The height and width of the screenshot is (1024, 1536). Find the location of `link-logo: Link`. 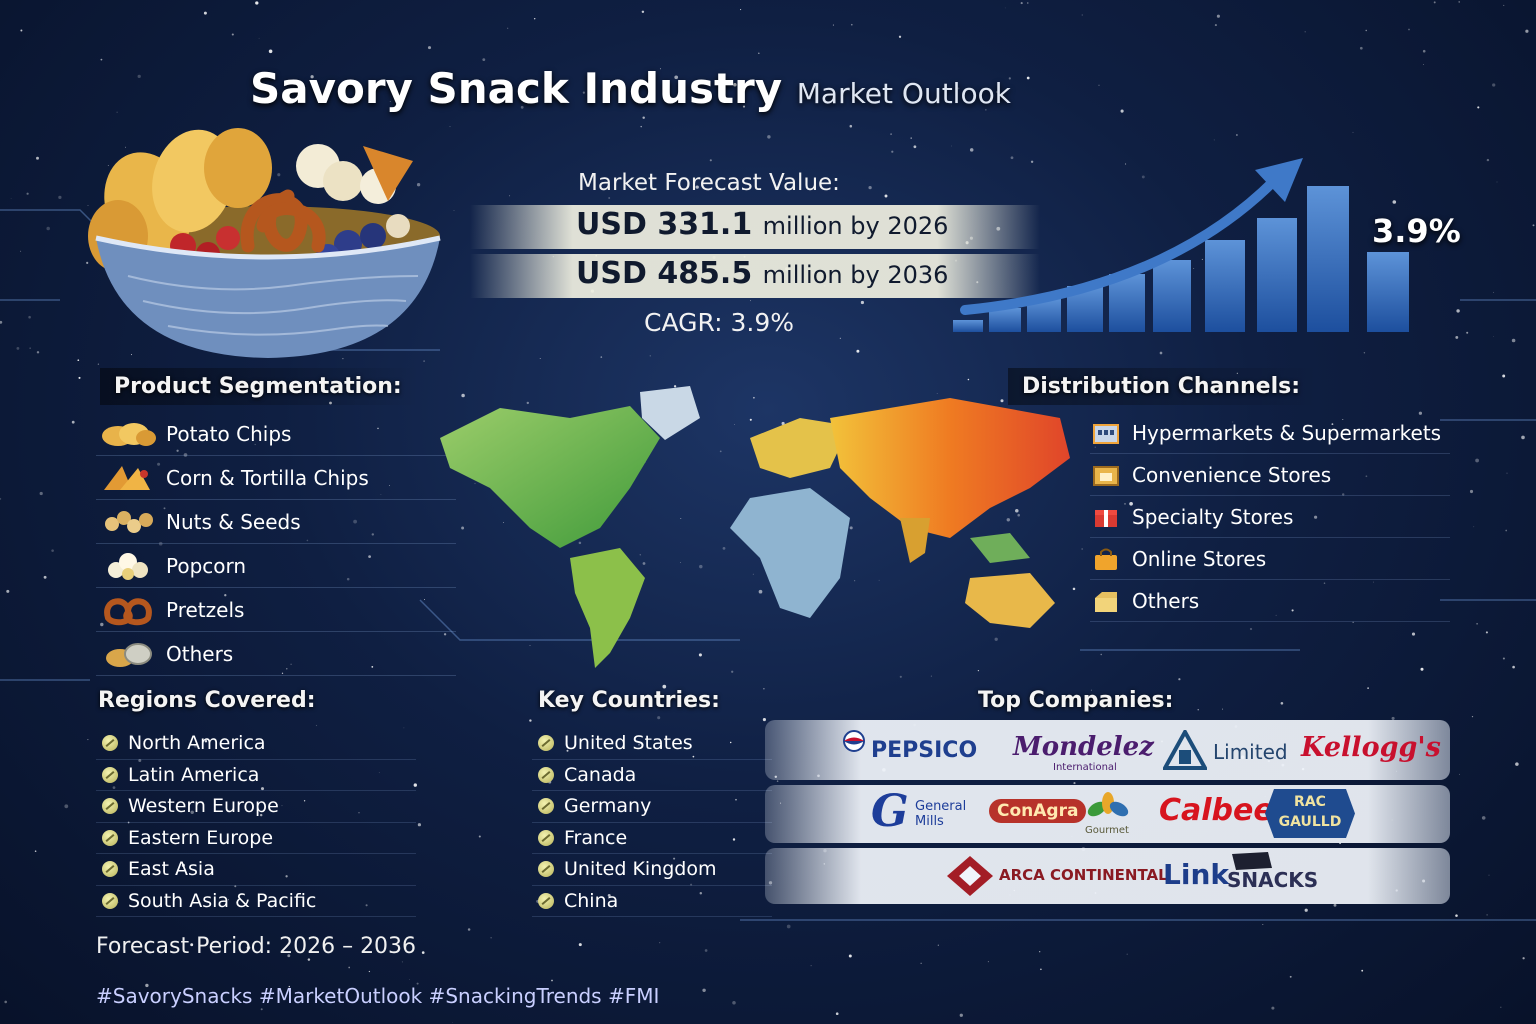

link-logo: Link is located at coordinates (1196, 874).